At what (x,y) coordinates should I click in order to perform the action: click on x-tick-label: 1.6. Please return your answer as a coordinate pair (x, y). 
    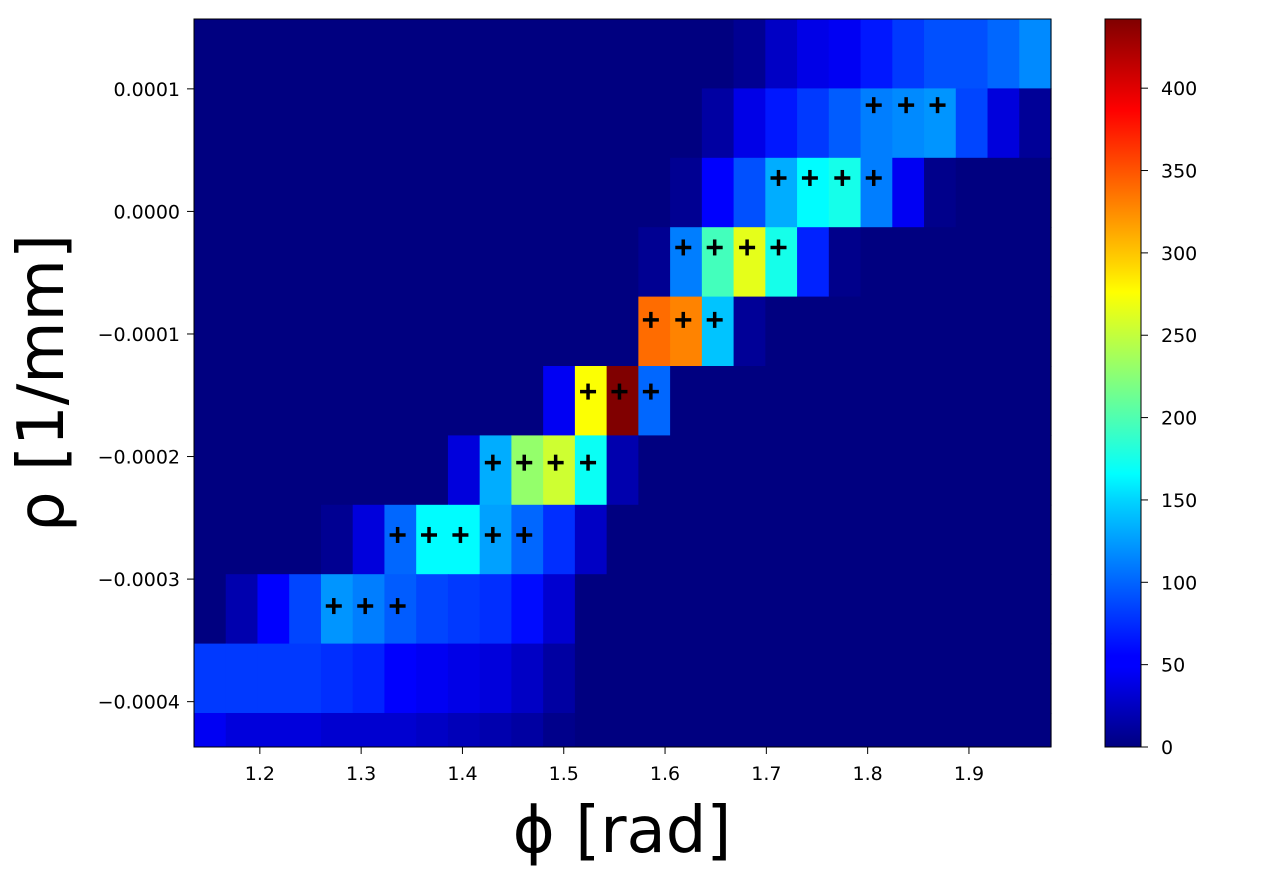
    Looking at the image, I should click on (665, 774).